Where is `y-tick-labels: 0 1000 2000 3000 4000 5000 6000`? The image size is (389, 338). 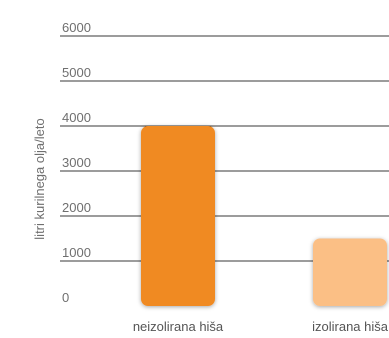 y-tick-labels: 0 1000 2000 3000 4000 5000 6000 is located at coordinates (76, 162).